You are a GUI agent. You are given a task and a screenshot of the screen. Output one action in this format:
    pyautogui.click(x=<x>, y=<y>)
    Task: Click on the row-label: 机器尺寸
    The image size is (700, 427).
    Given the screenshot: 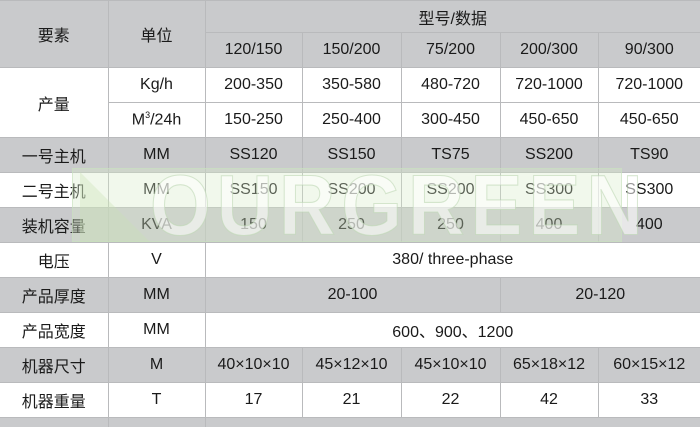 What is the action you would take?
    pyautogui.click(x=54, y=365)
    